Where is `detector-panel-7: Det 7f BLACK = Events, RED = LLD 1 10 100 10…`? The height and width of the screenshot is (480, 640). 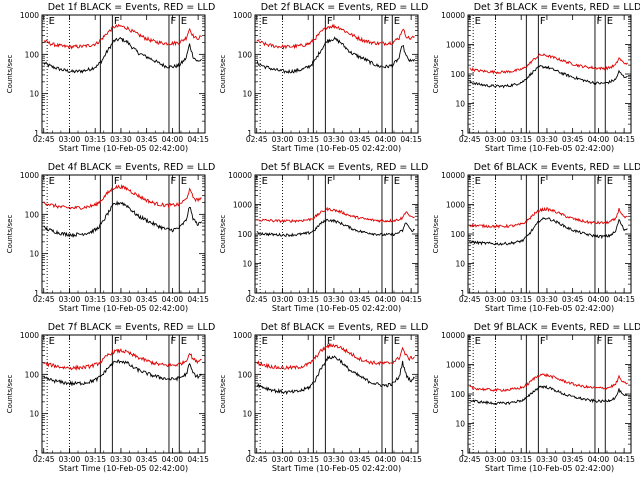
detector-panel-7: Det 7f BLACK = Events, RED = LLD 1 10 100 10… is located at coordinates (110, 397).